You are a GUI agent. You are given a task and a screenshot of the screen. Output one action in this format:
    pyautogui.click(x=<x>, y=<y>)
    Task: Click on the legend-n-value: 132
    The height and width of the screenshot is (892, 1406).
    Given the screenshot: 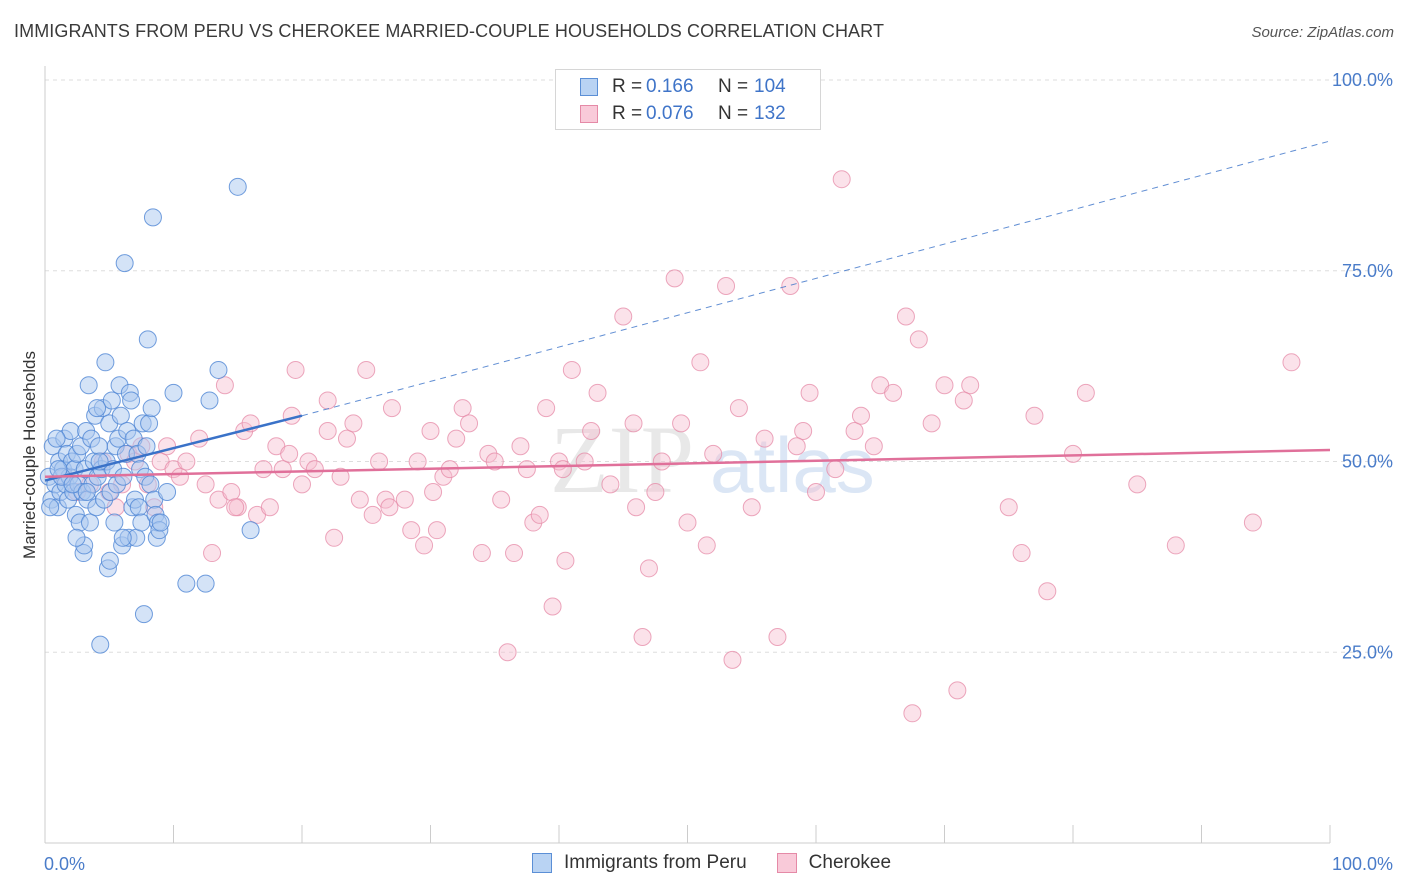 What is the action you would take?
    pyautogui.click(x=770, y=113)
    